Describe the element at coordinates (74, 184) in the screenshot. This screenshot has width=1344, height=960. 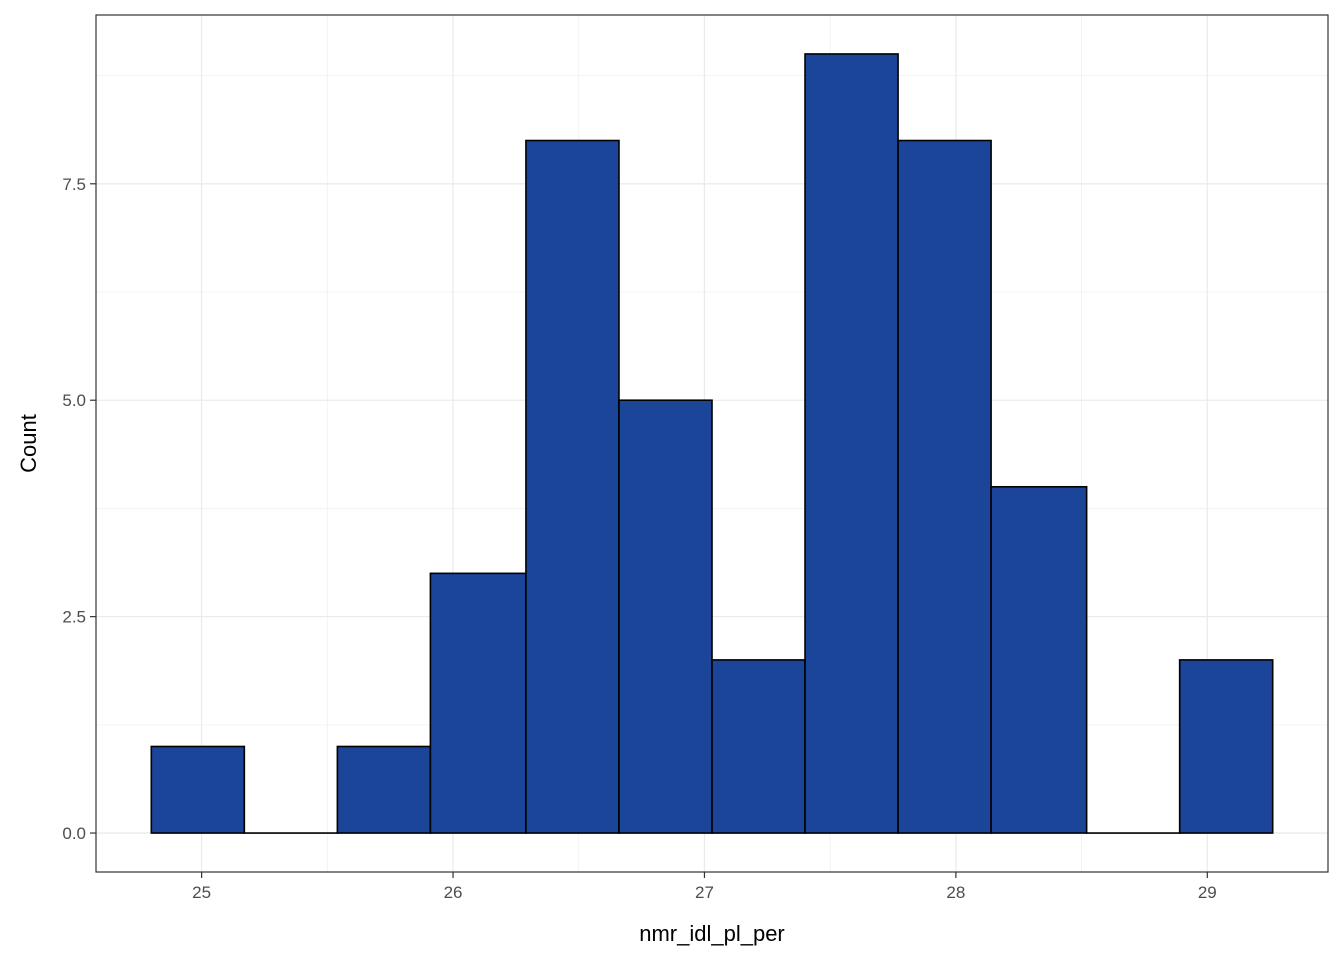
I see `y-tick-label: 7.5` at that location.